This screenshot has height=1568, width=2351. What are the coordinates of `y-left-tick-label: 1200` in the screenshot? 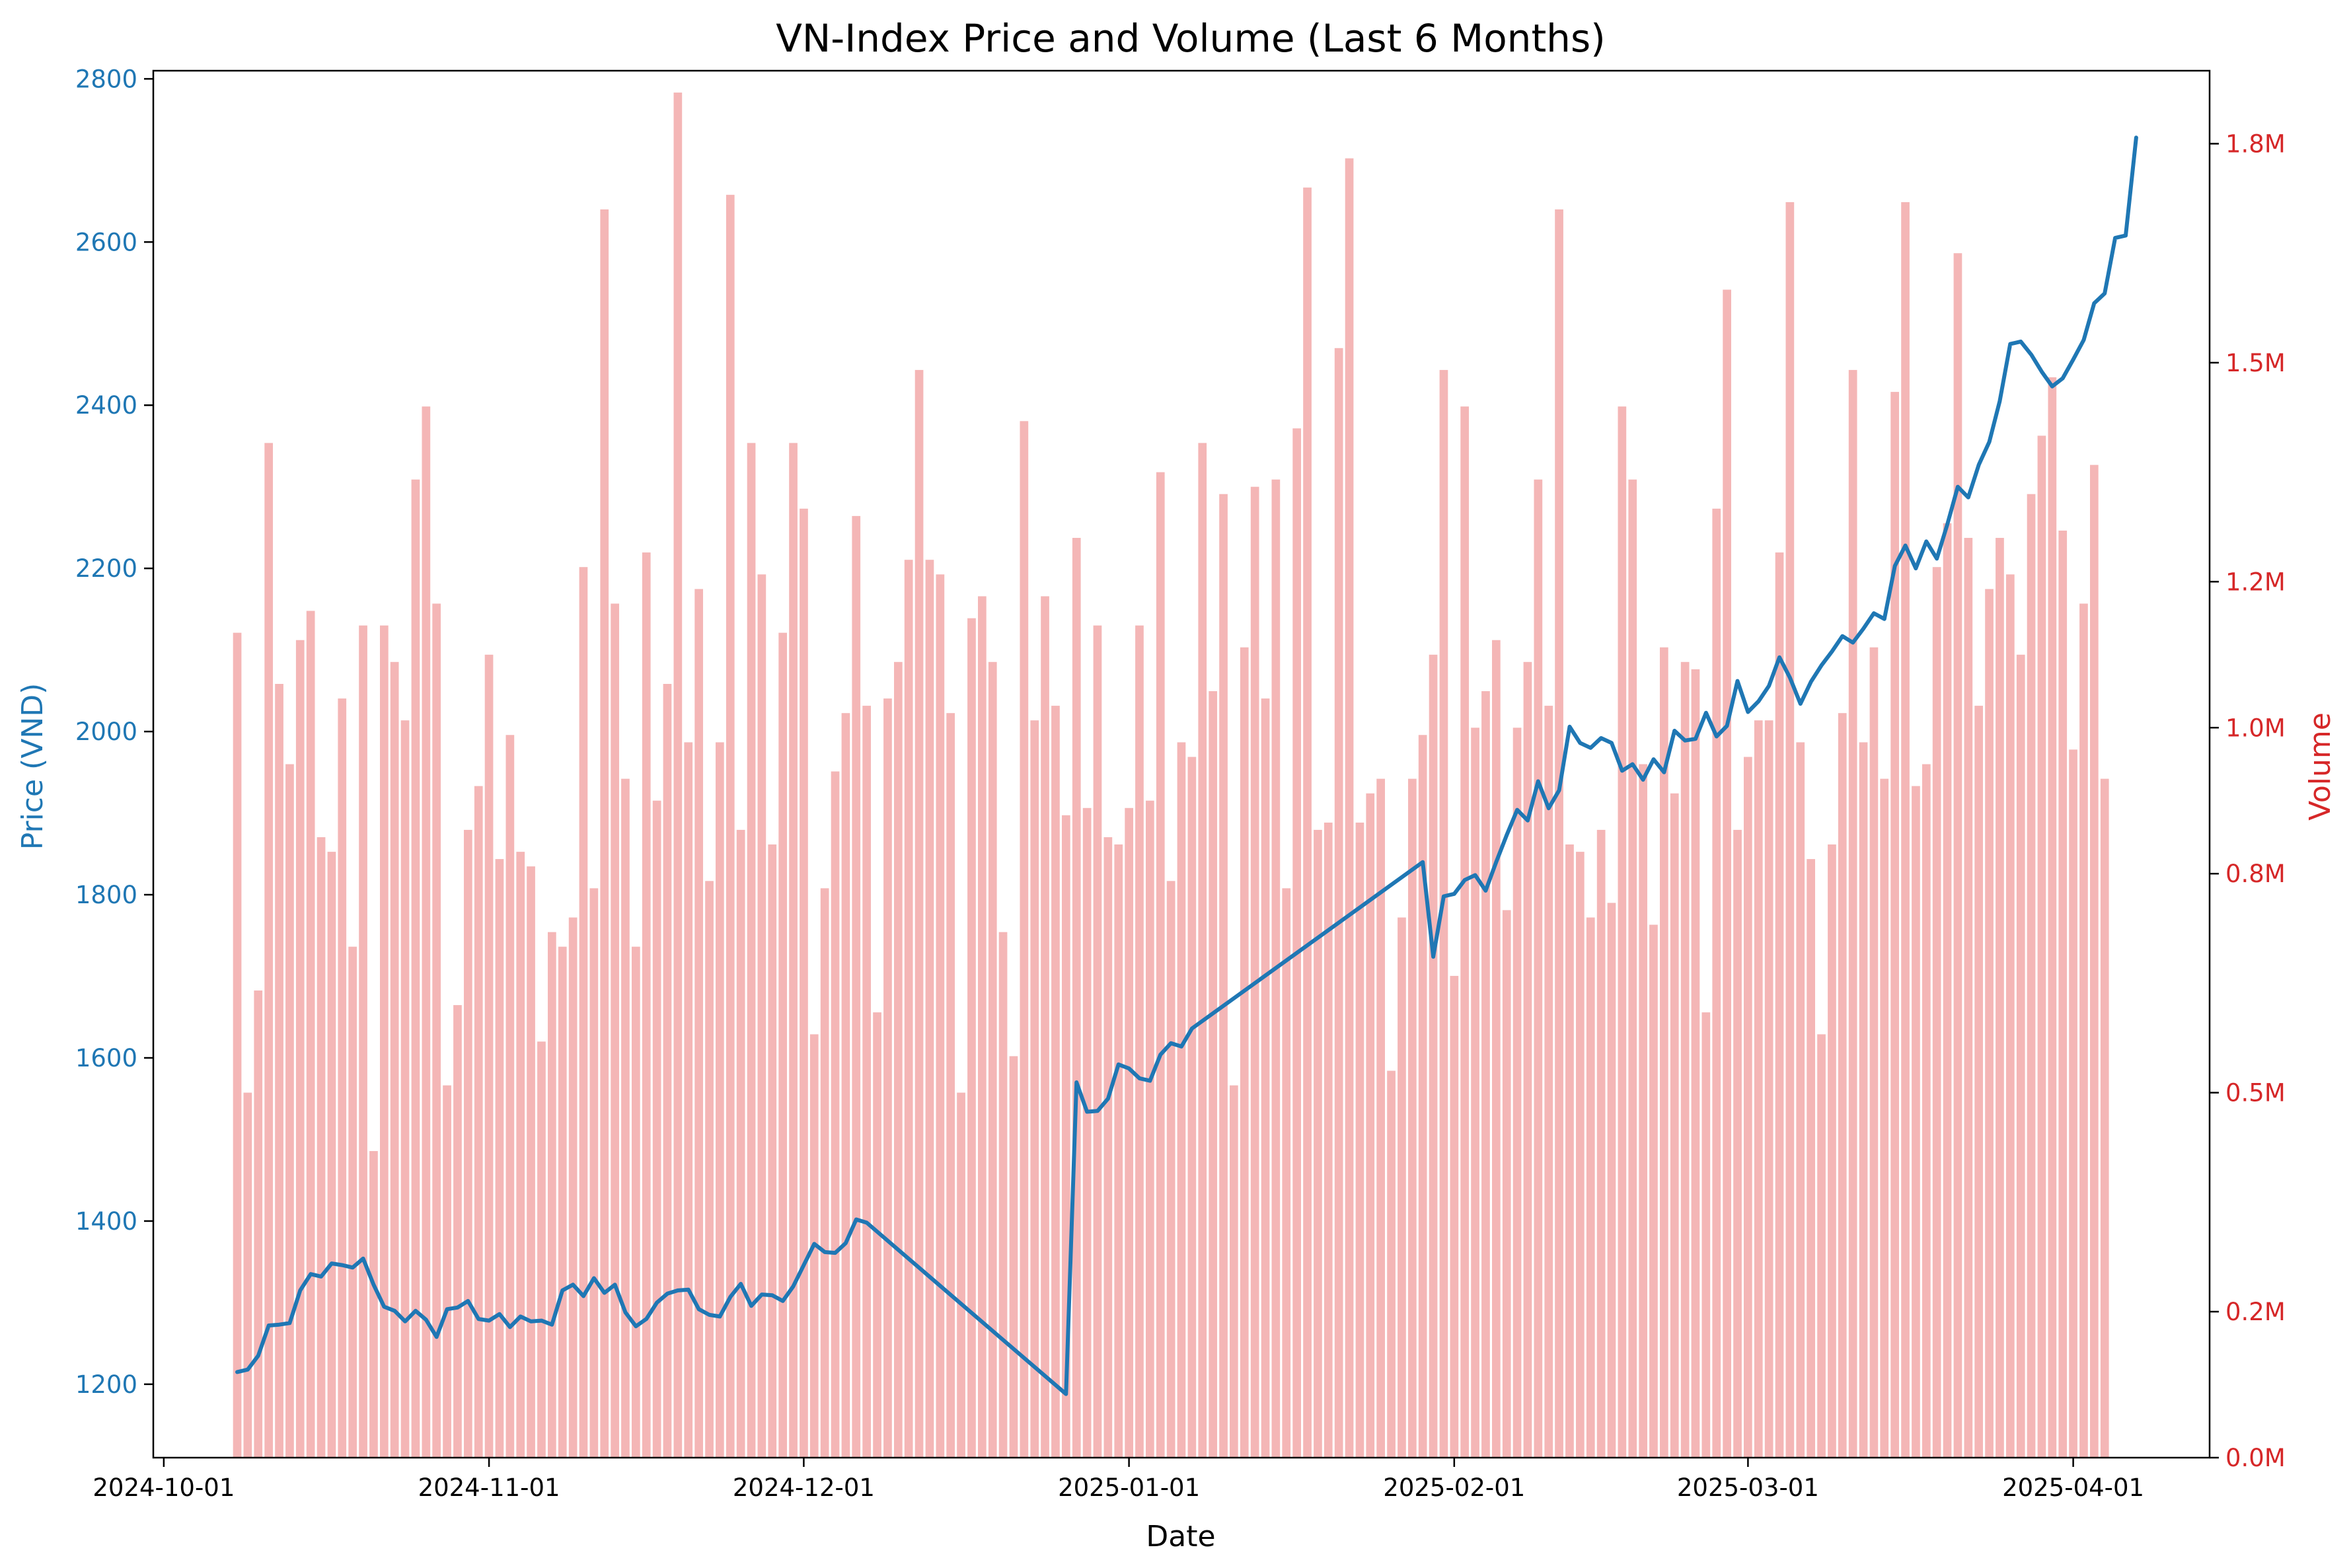 It's located at (106, 1384).